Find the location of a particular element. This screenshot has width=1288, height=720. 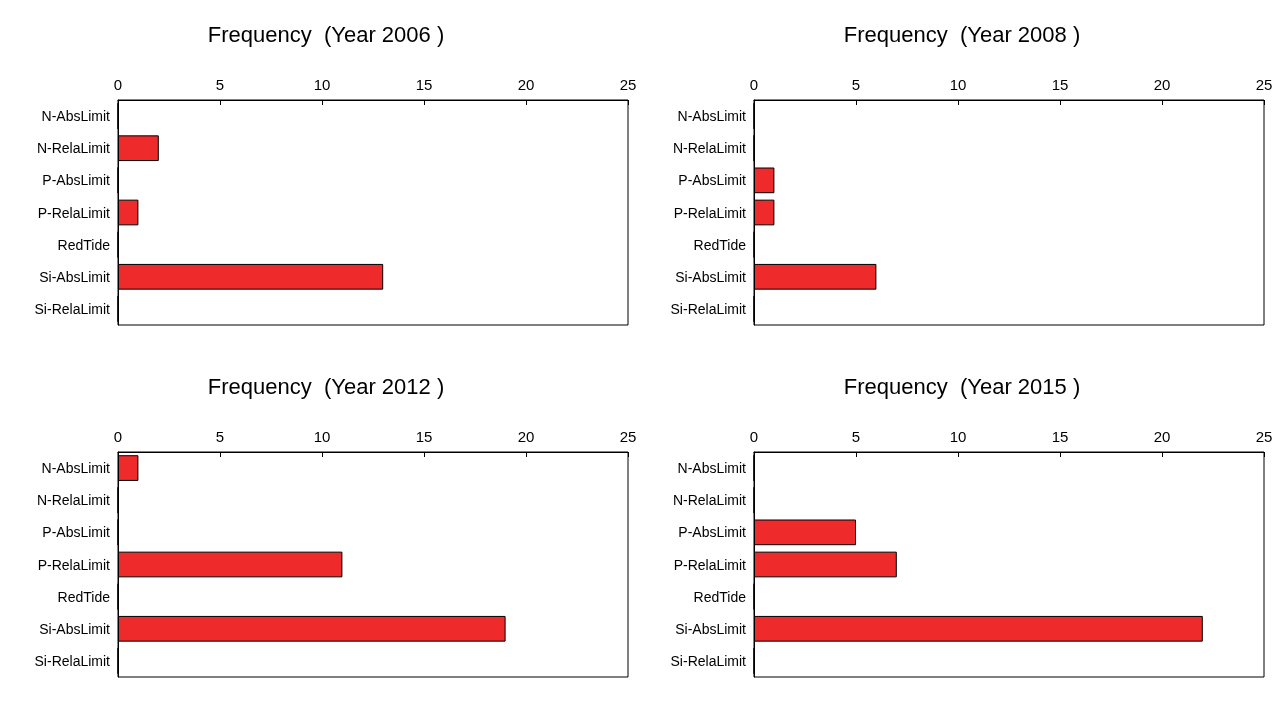

chart-title: Frequency (Year 2012 ) is located at coordinates (326, 386).